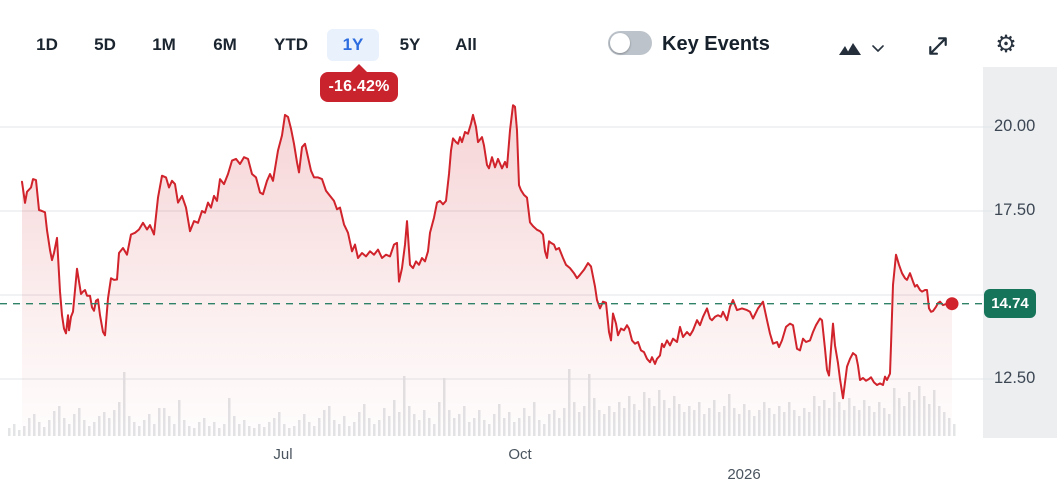 The height and width of the screenshot is (495, 1057). Describe the element at coordinates (225, 45) in the screenshot. I see `range-button-6m: 6M` at that location.